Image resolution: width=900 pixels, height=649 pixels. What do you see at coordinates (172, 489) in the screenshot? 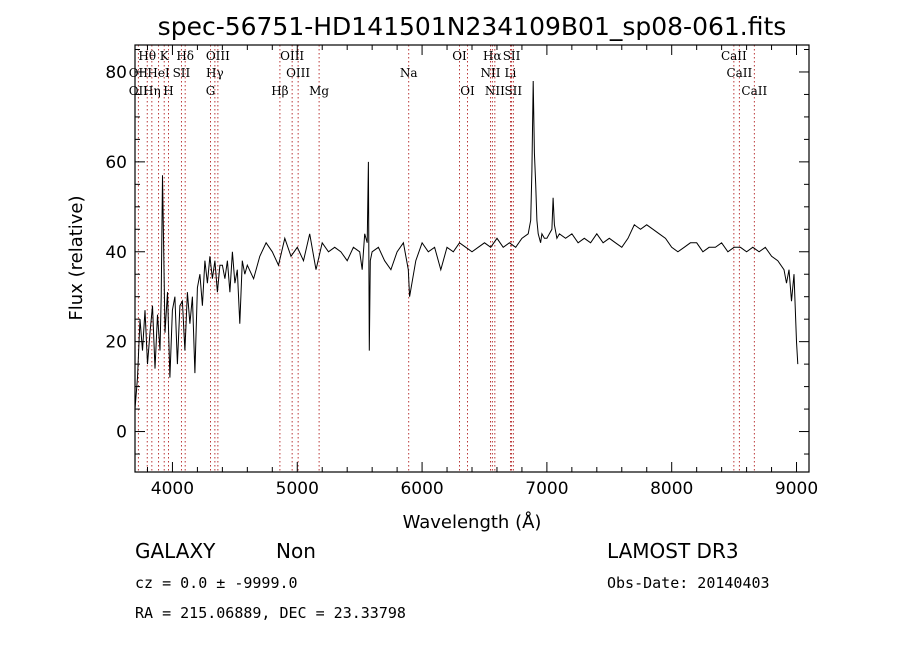
I see `x-tick-label: 4000` at bounding box center [172, 489].